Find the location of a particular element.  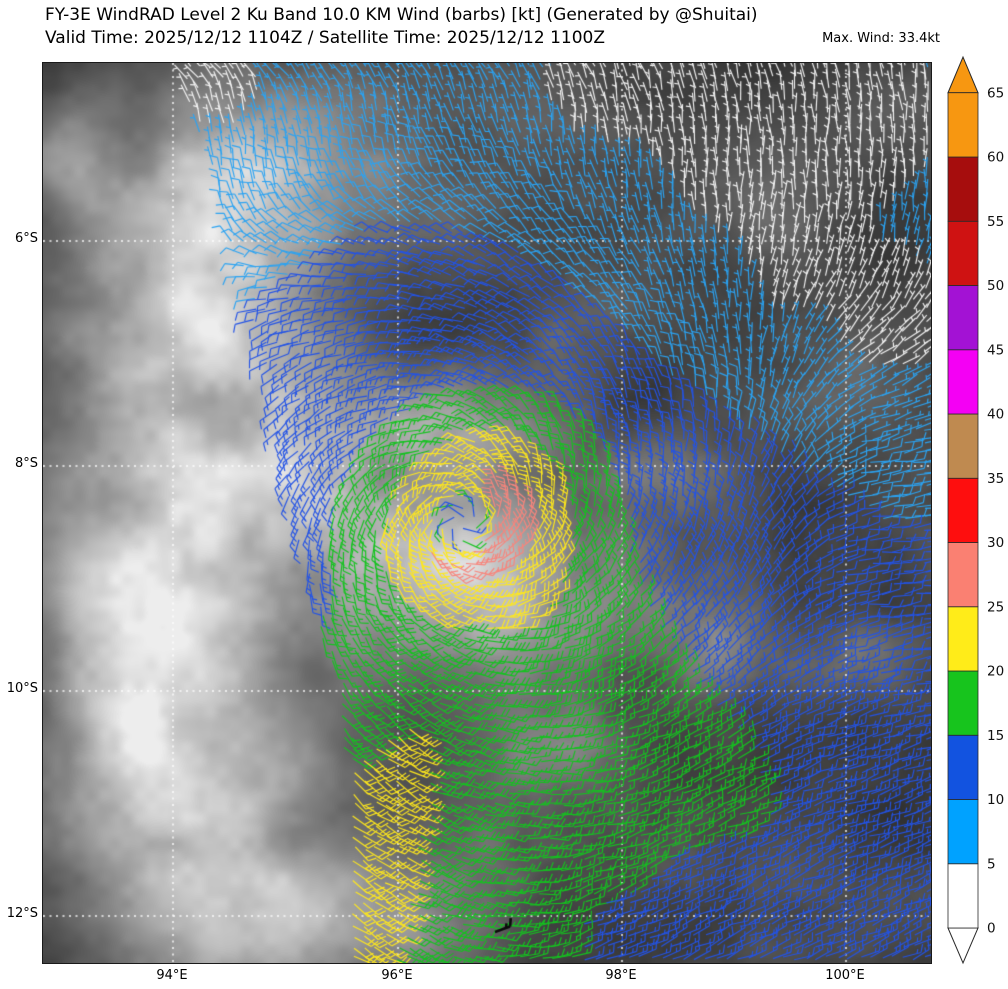

colorbar-tick-label: 65 is located at coordinates (995, 93).